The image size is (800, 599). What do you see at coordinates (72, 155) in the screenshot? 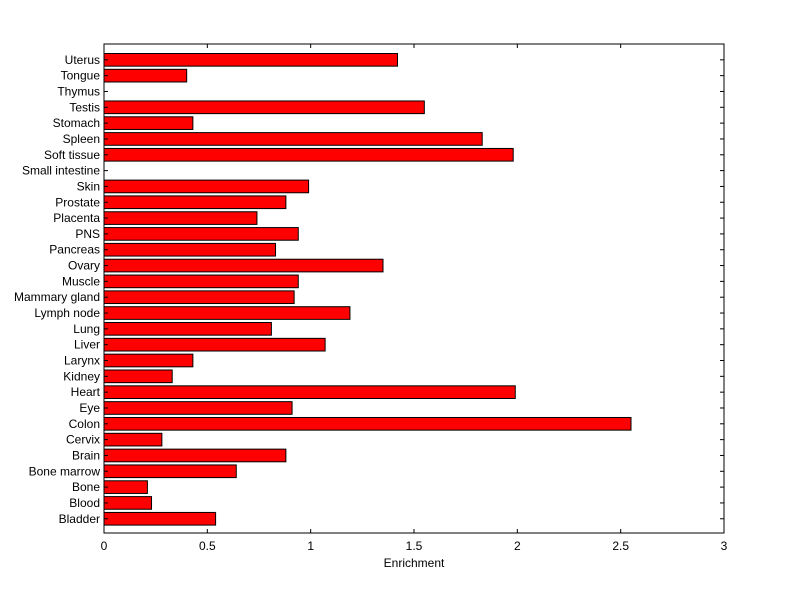
I see `category-label: Soft tissue` at bounding box center [72, 155].